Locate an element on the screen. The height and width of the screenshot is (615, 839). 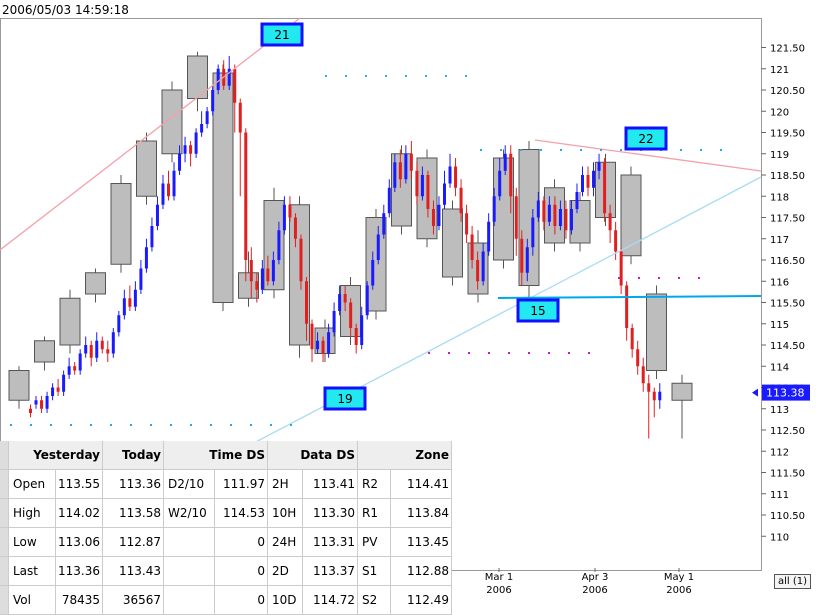
header-time-ds: Time DS is located at coordinates (215, 455).